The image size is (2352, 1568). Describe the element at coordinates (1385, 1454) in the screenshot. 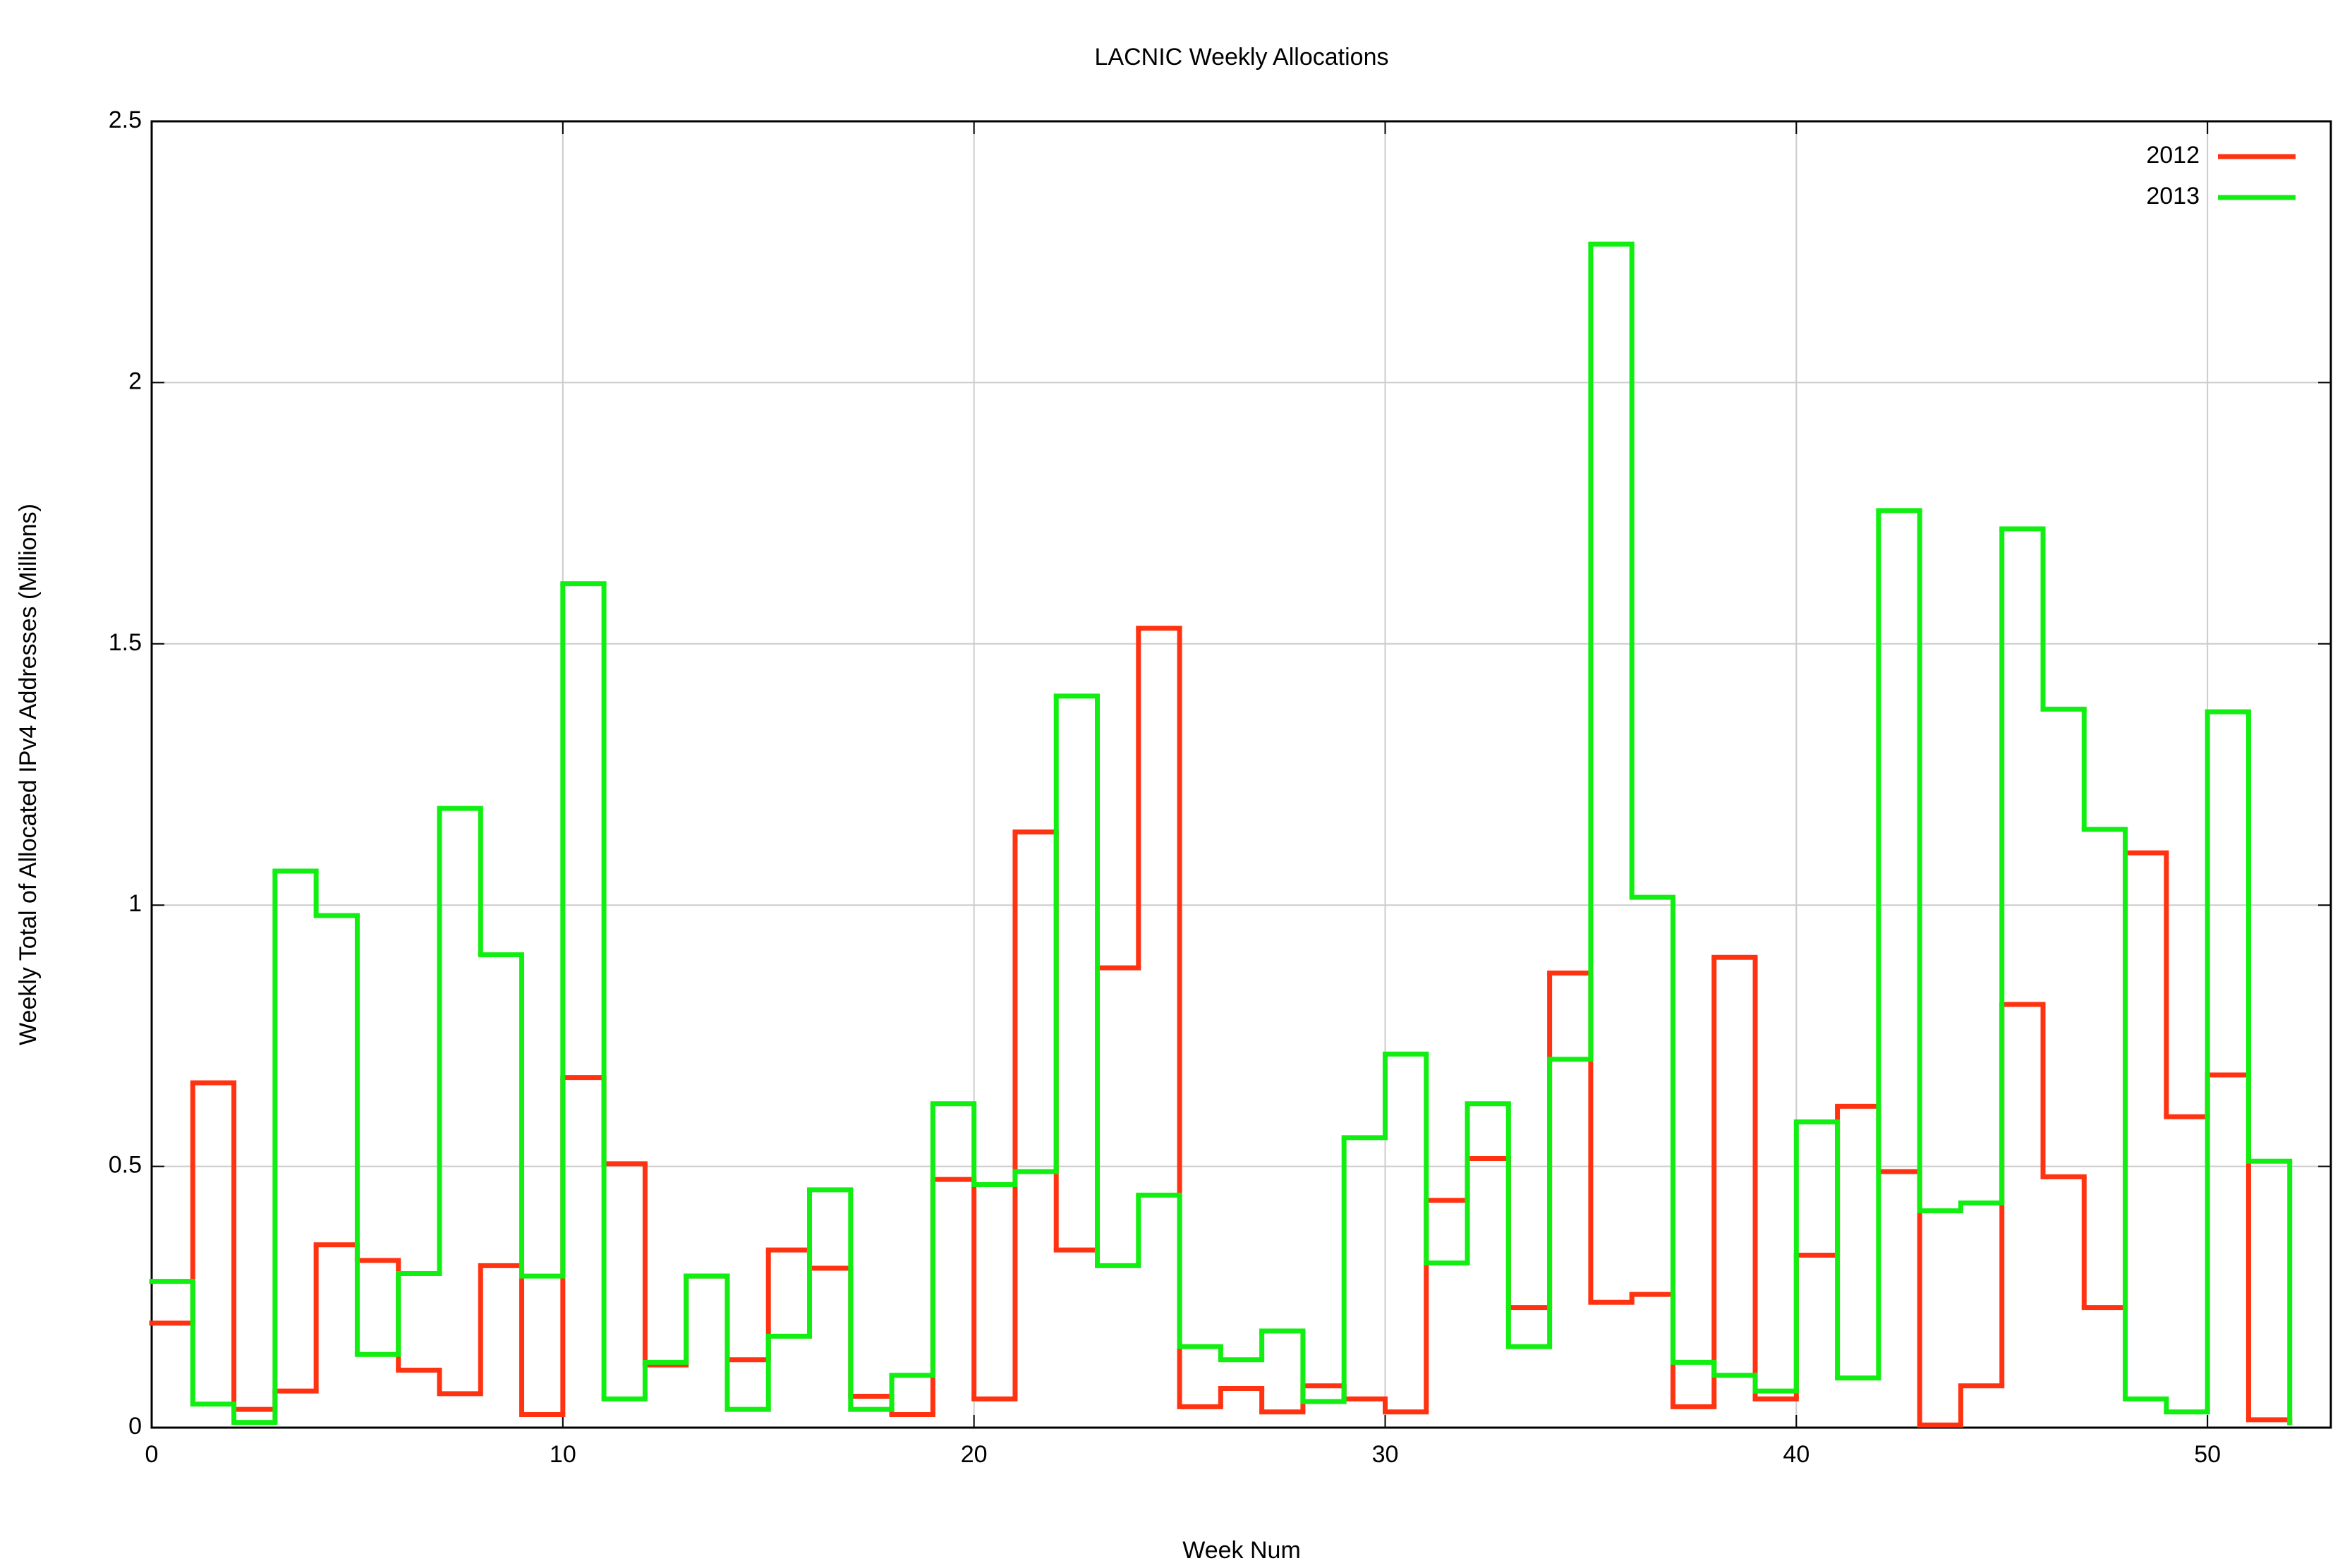

I see `x-tick-label: 30` at that location.